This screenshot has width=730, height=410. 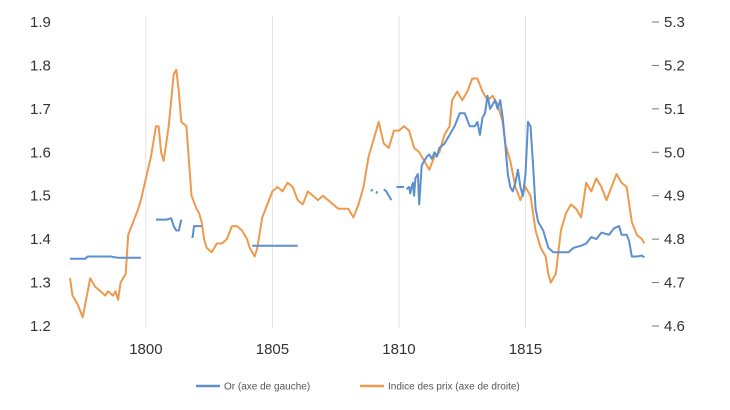 What do you see at coordinates (674, 152) in the screenshot?
I see `y-right-tick-label: 5.0` at bounding box center [674, 152].